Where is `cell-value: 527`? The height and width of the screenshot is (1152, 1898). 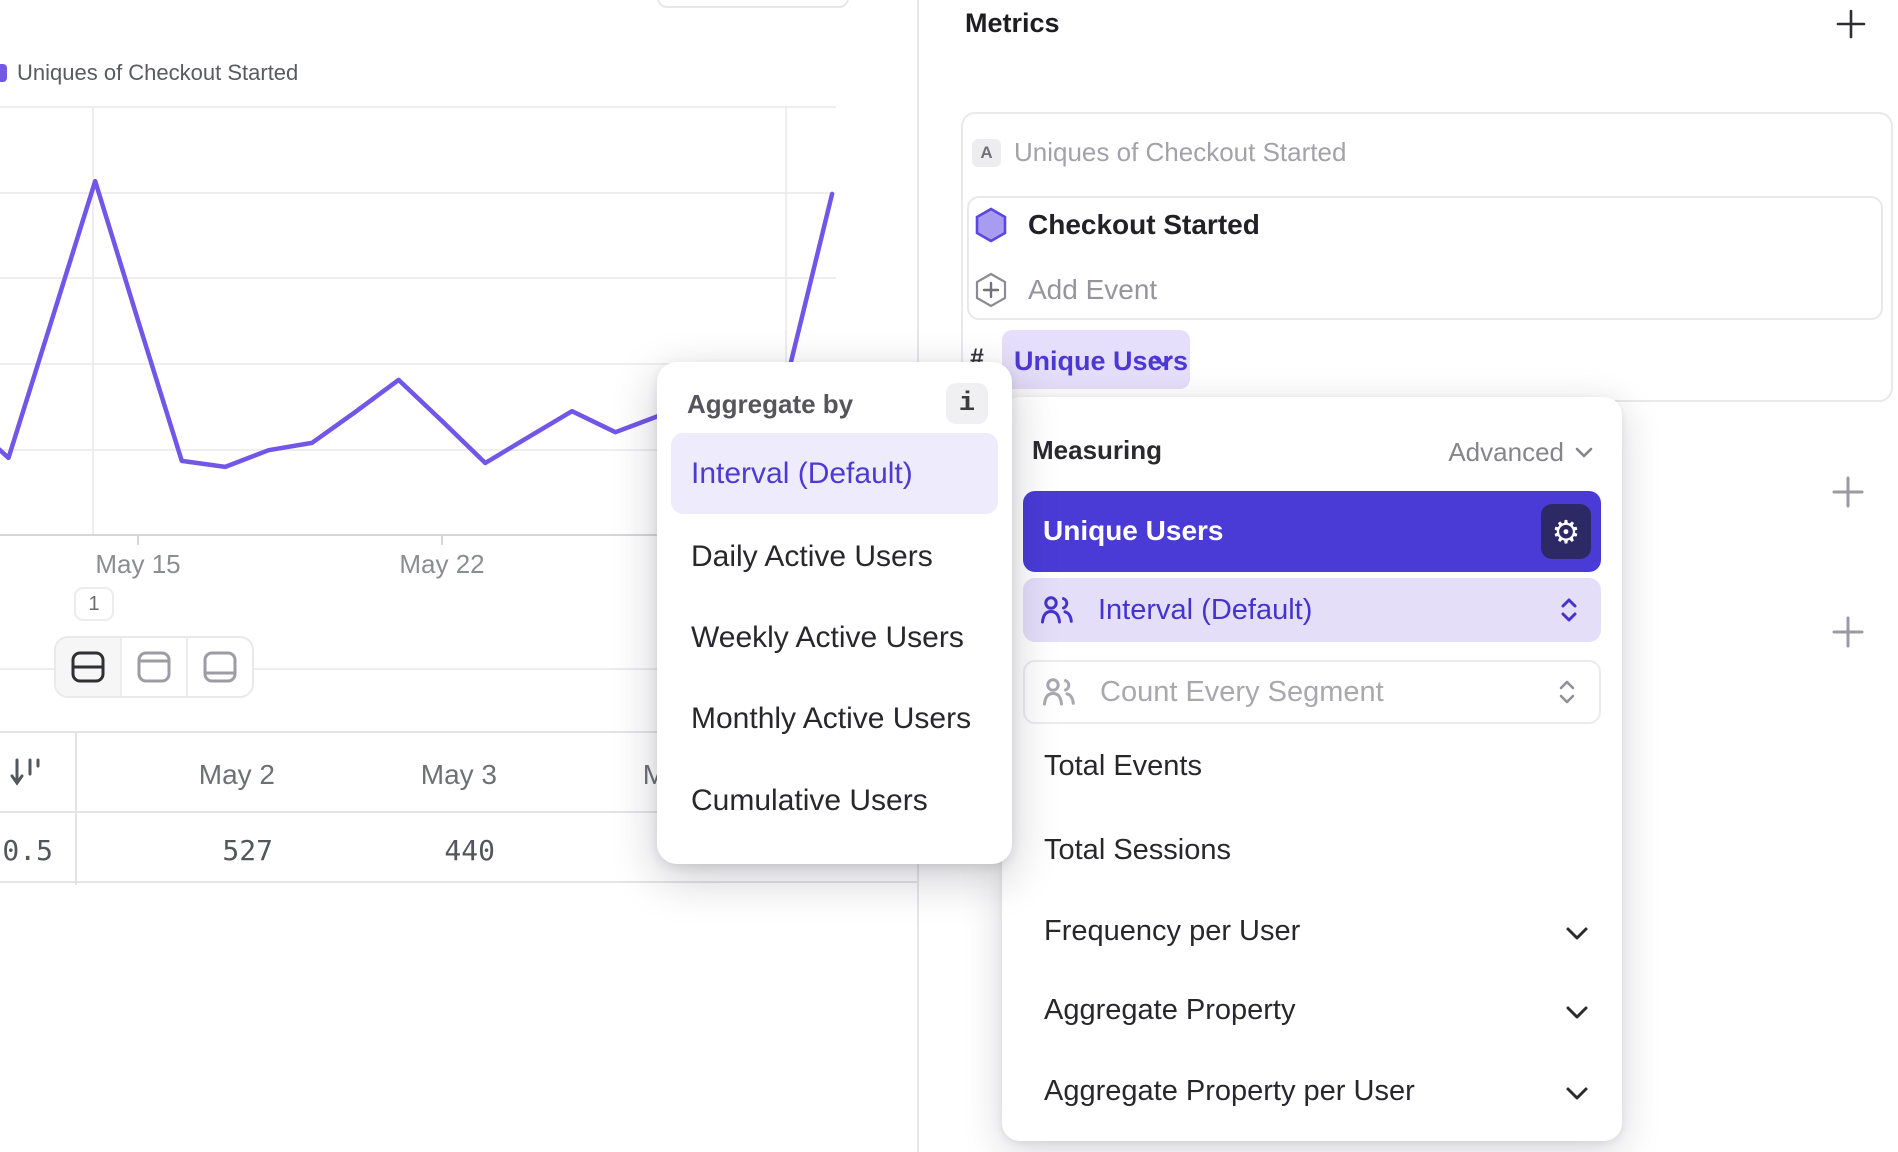
cell-value: 527 is located at coordinates (247, 850).